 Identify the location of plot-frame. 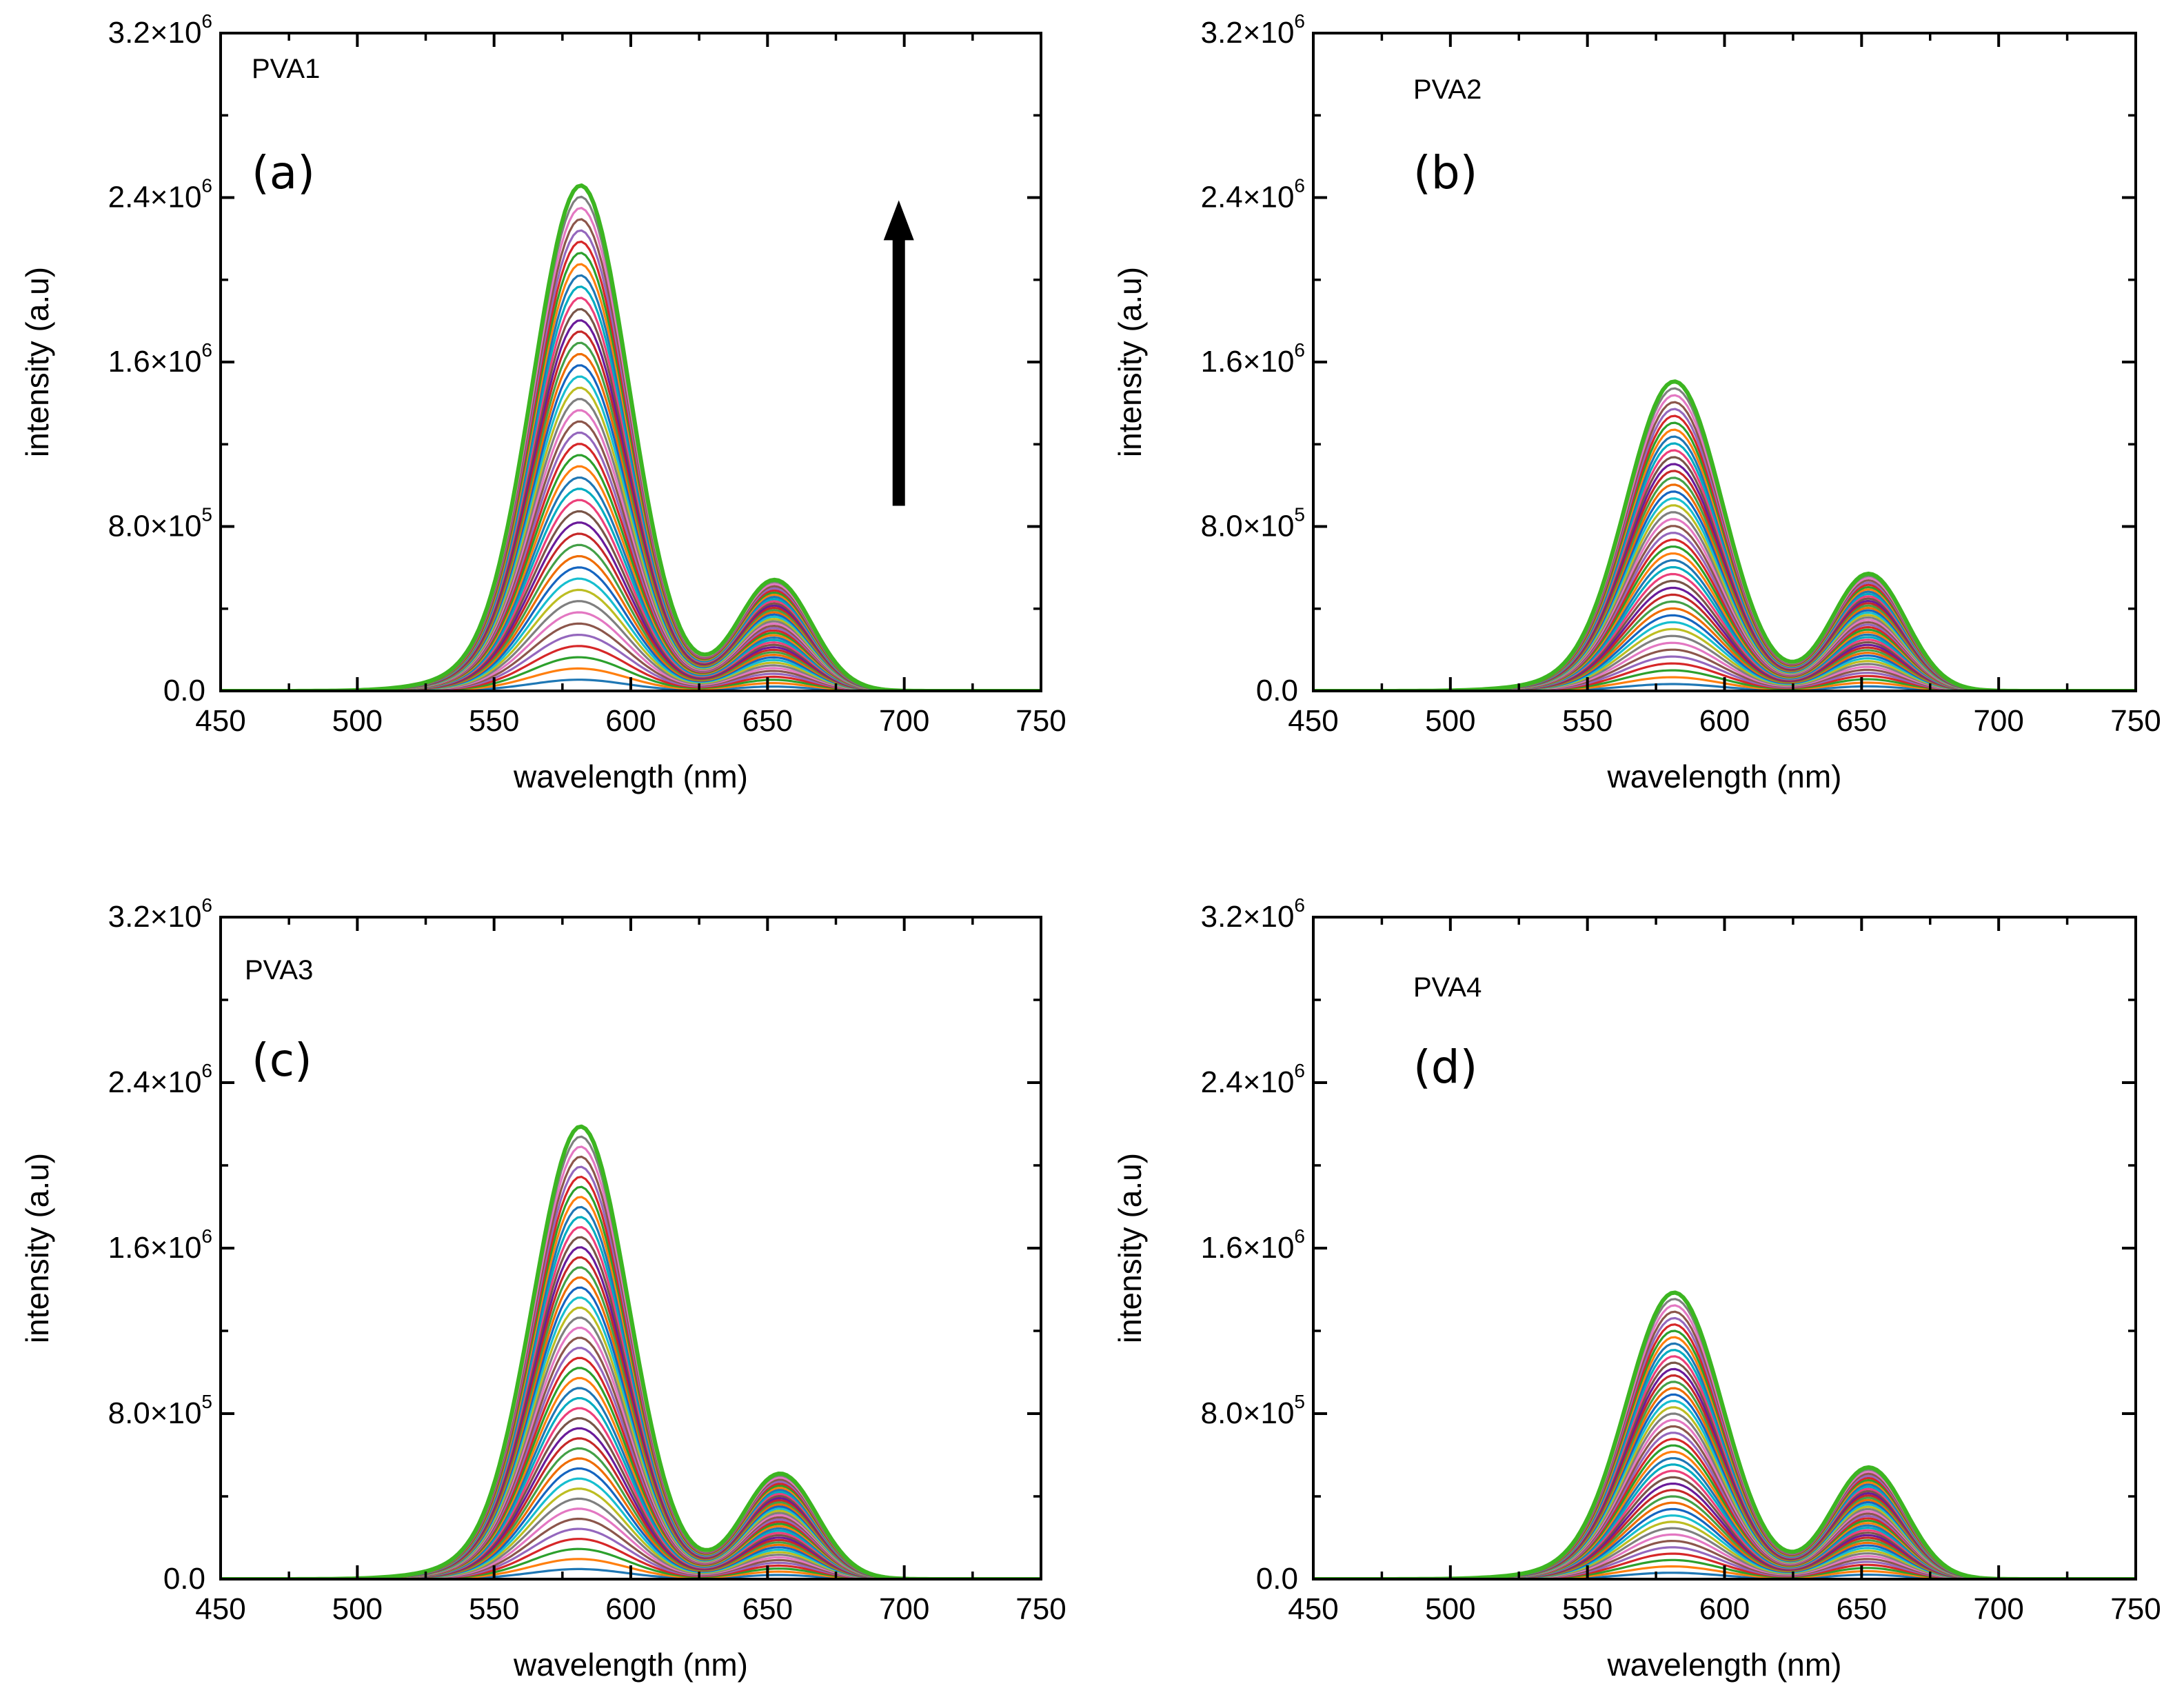
(630, 1248).